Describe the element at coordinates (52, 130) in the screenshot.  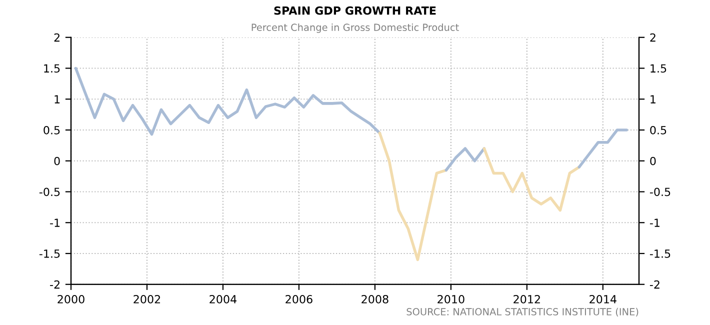
I see `y-tick-label: 0.5` at that location.